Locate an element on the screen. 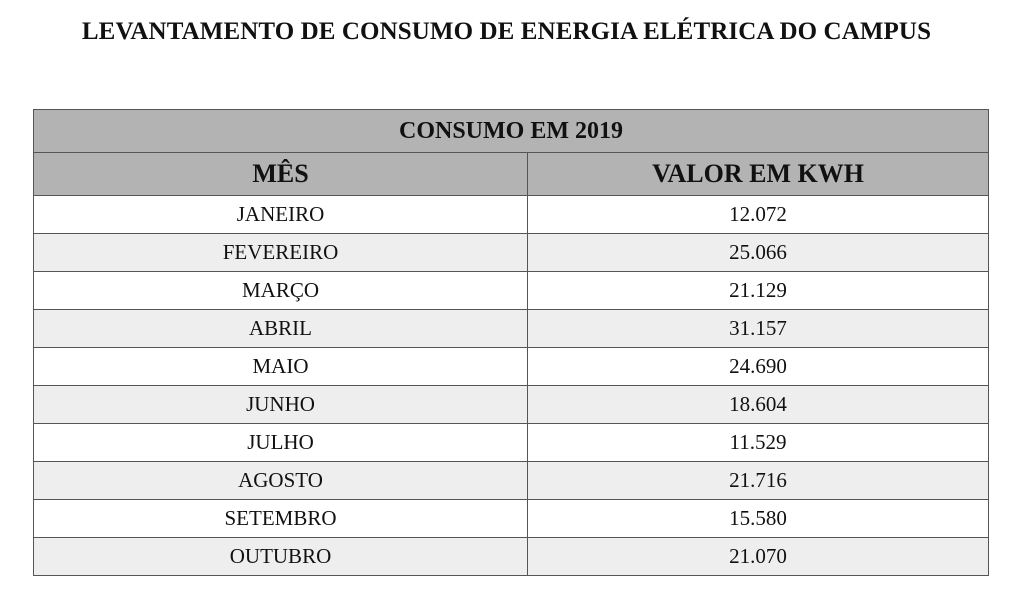  month-cell: JULHO is located at coordinates (280, 442).